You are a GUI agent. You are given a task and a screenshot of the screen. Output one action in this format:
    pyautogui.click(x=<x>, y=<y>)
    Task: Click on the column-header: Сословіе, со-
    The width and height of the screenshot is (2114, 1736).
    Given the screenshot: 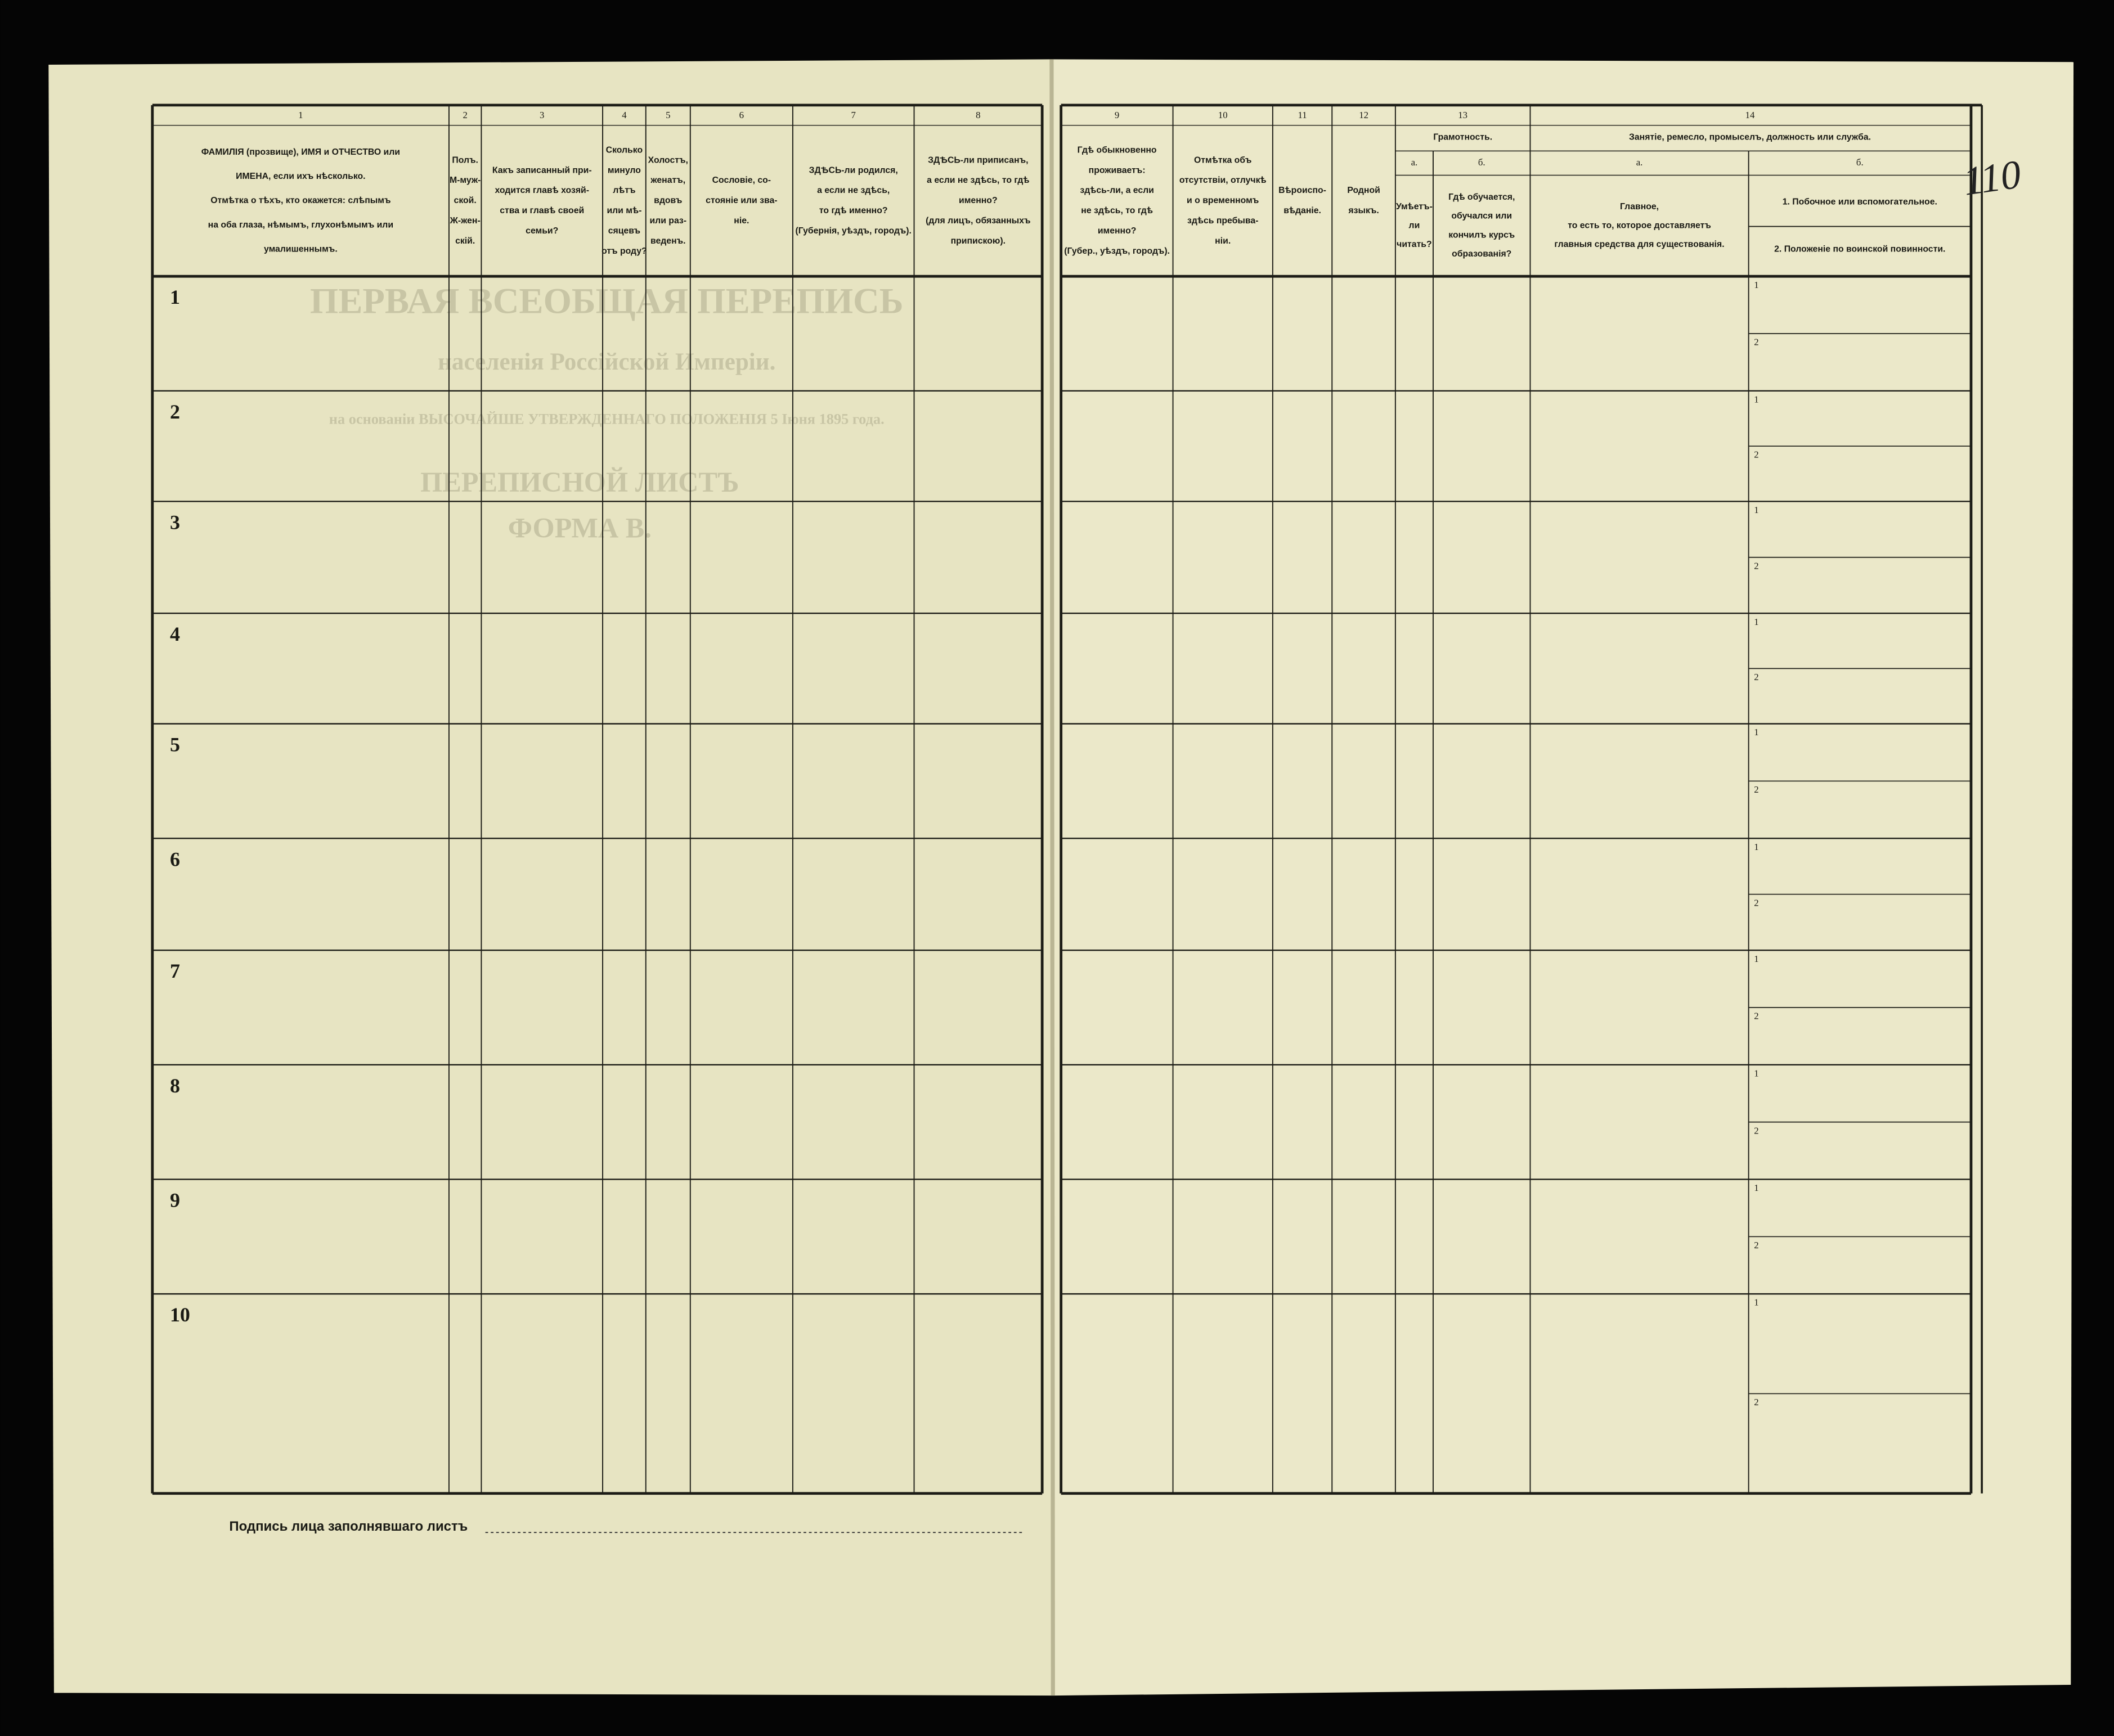 What is the action you would take?
    pyautogui.click(x=741, y=180)
    